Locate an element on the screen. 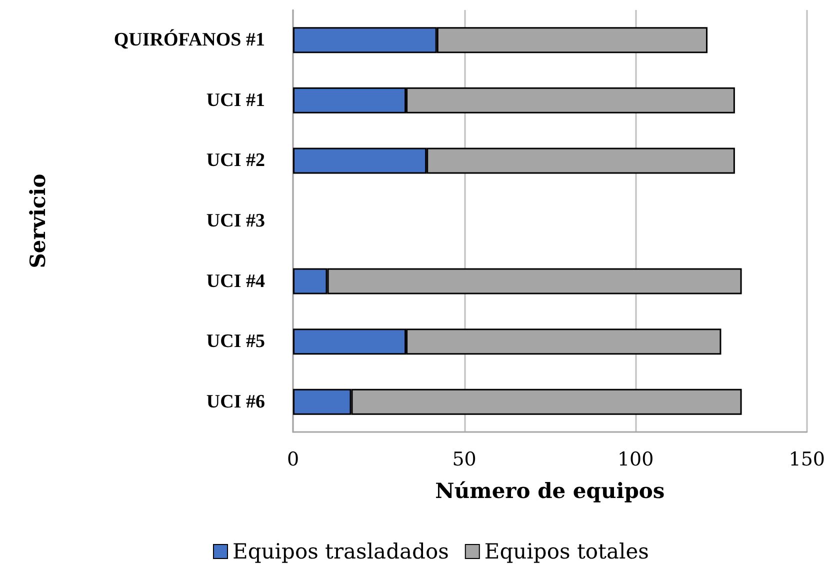 The width and height of the screenshot is (836, 579). x-tick-label: 0 is located at coordinates (293, 459).